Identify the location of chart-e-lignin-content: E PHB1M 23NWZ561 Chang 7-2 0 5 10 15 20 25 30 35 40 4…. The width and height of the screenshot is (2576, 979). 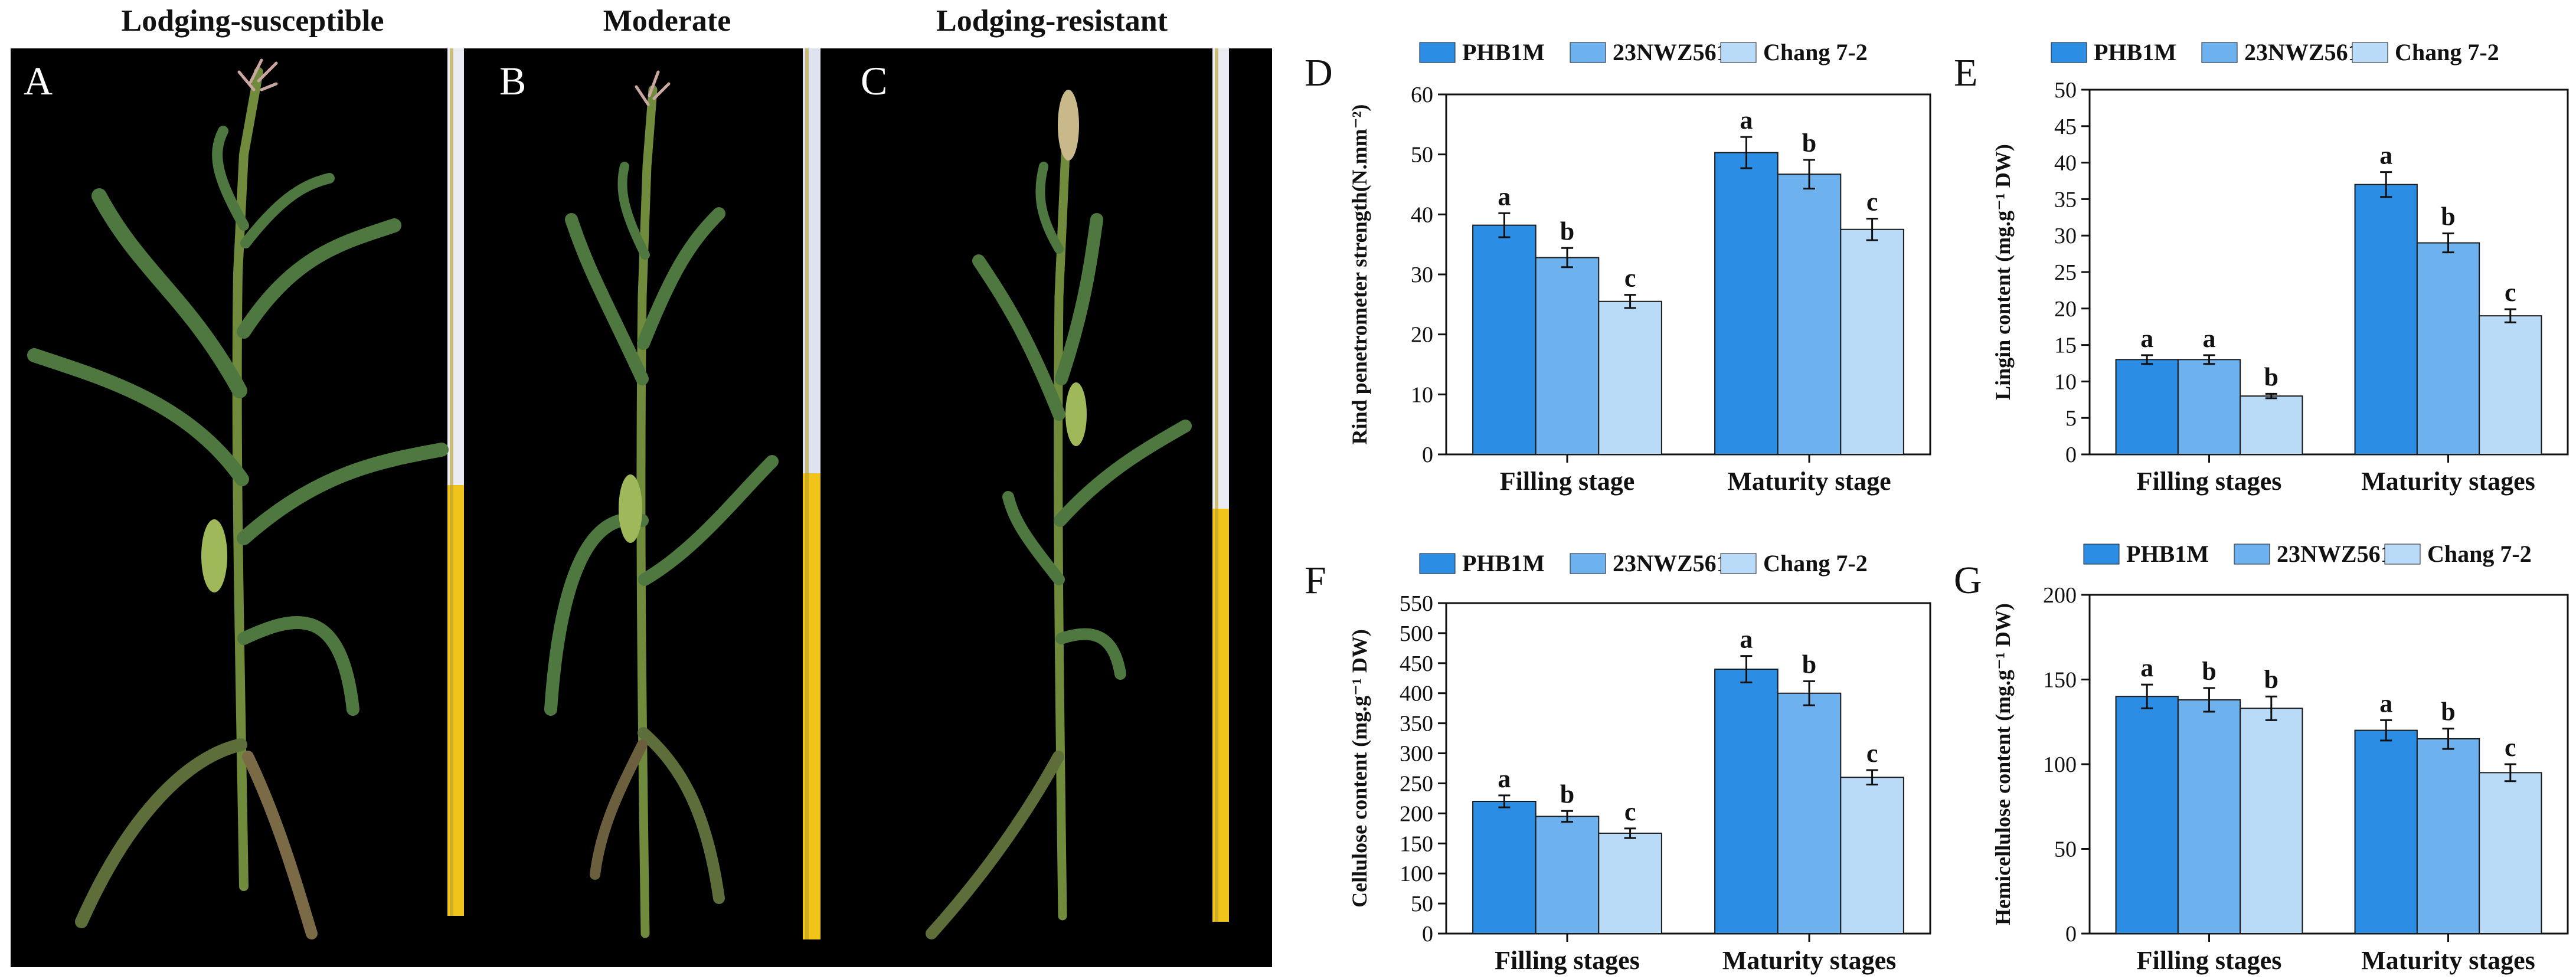
(2261, 268).